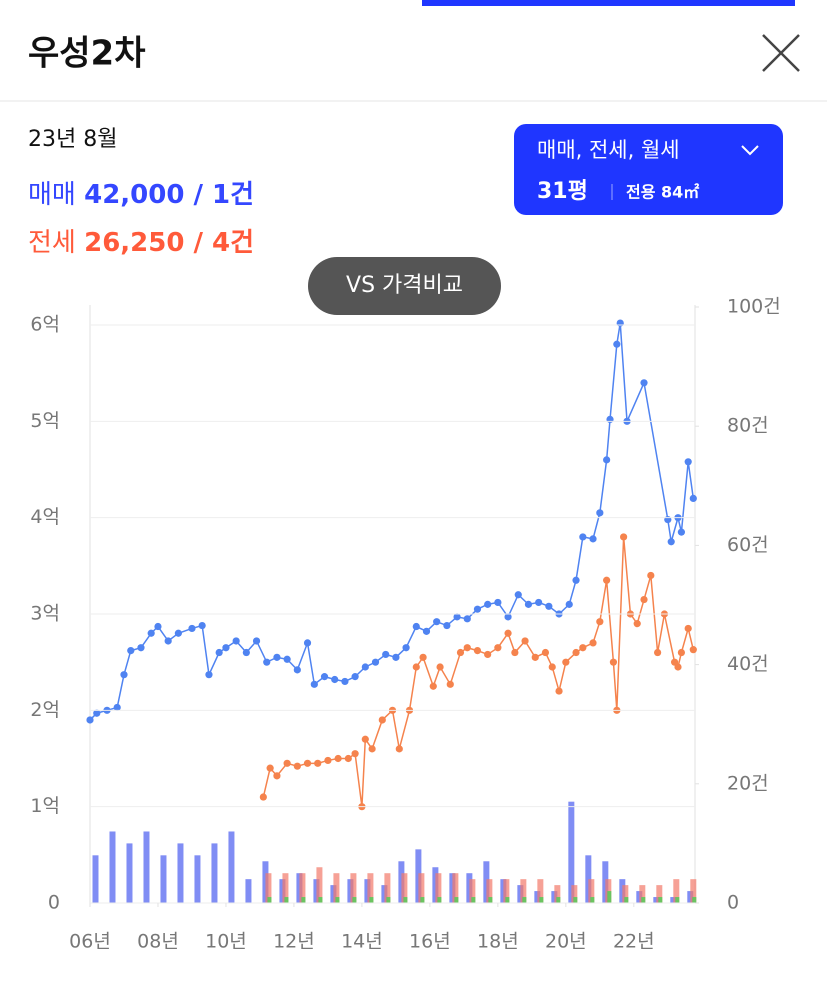 This screenshot has width=827, height=990. Describe the element at coordinates (90, 942) in the screenshot. I see `x-tick-label: 06년` at that location.